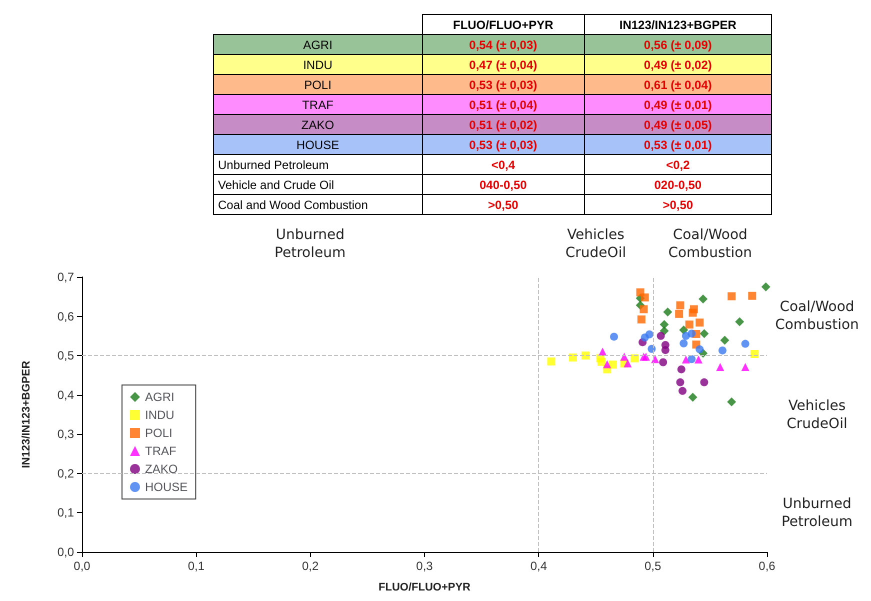 Image resolution: width=871 pixels, height=601 pixels. Describe the element at coordinates (678, 44) in the screenshot. I see `text: 0,56 (± 0,09)` at that location.